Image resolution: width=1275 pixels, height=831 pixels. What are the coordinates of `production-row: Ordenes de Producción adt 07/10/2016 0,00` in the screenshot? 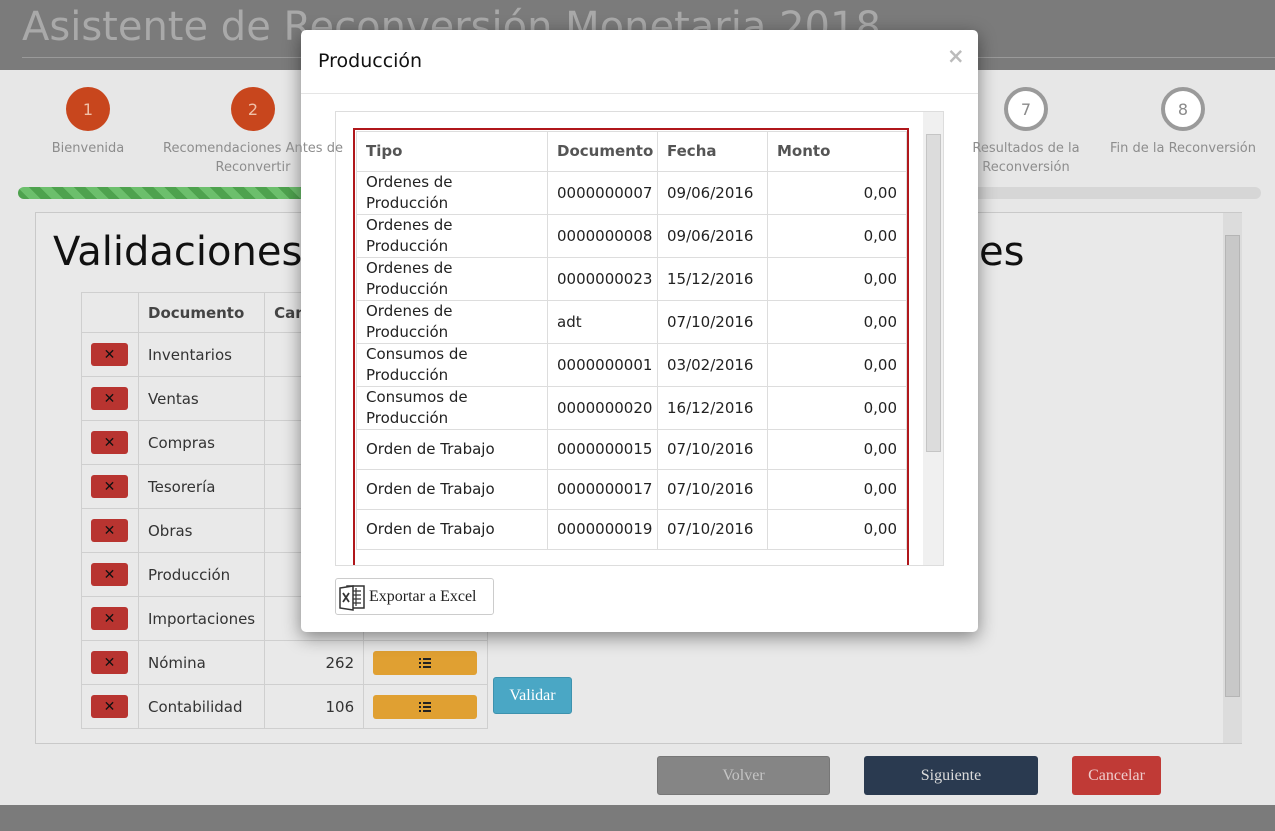 It's located at (631, 322).